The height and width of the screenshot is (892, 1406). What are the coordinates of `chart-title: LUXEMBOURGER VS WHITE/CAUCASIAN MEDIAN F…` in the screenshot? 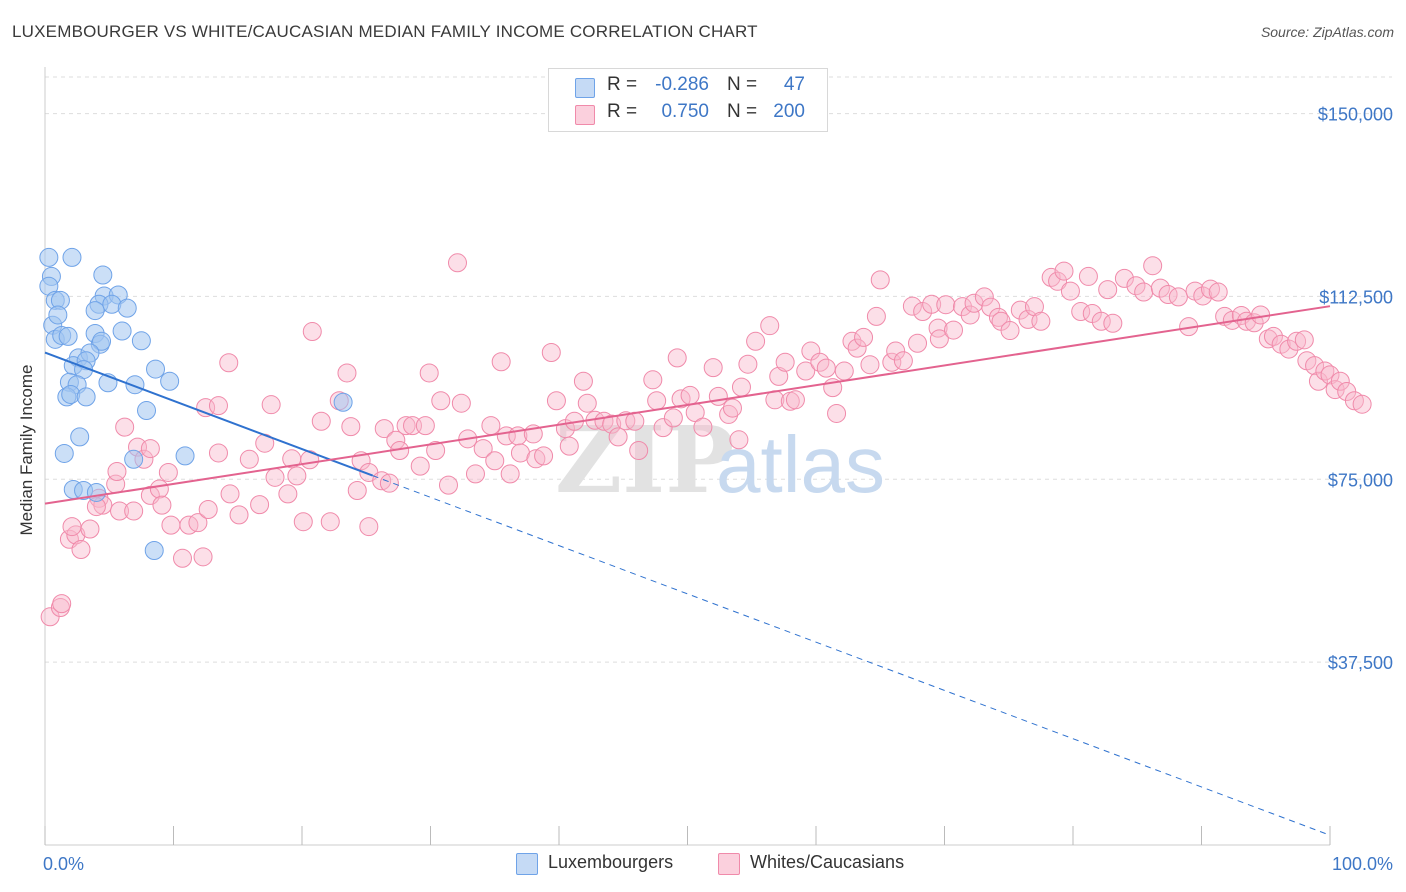 It's located at (385, 31).